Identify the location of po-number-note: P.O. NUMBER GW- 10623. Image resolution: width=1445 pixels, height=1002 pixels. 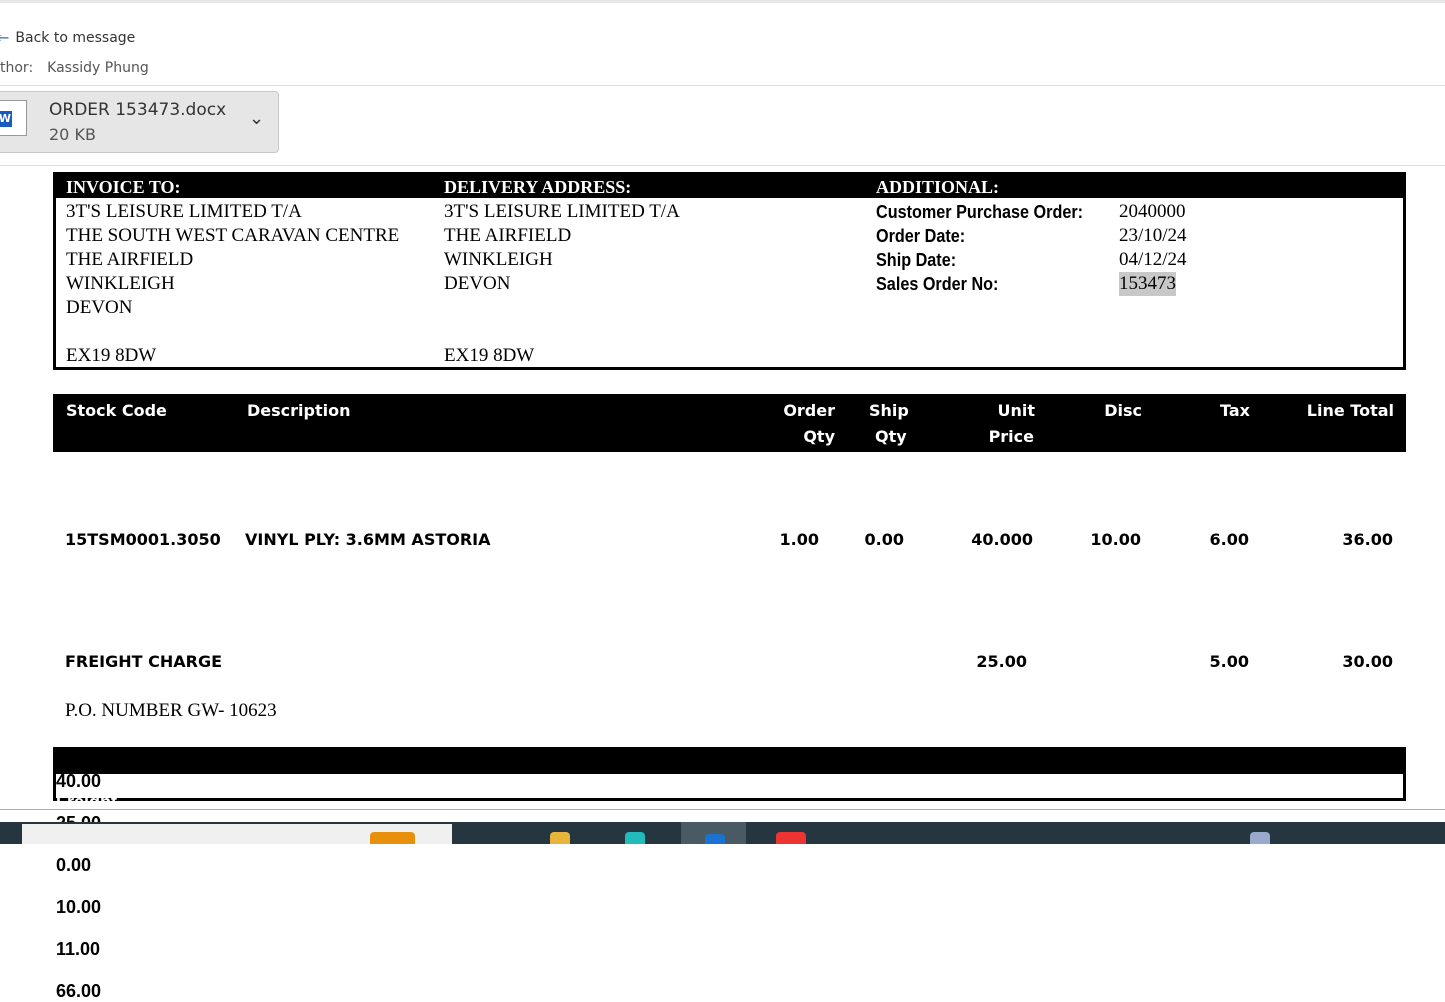
(171, 710).